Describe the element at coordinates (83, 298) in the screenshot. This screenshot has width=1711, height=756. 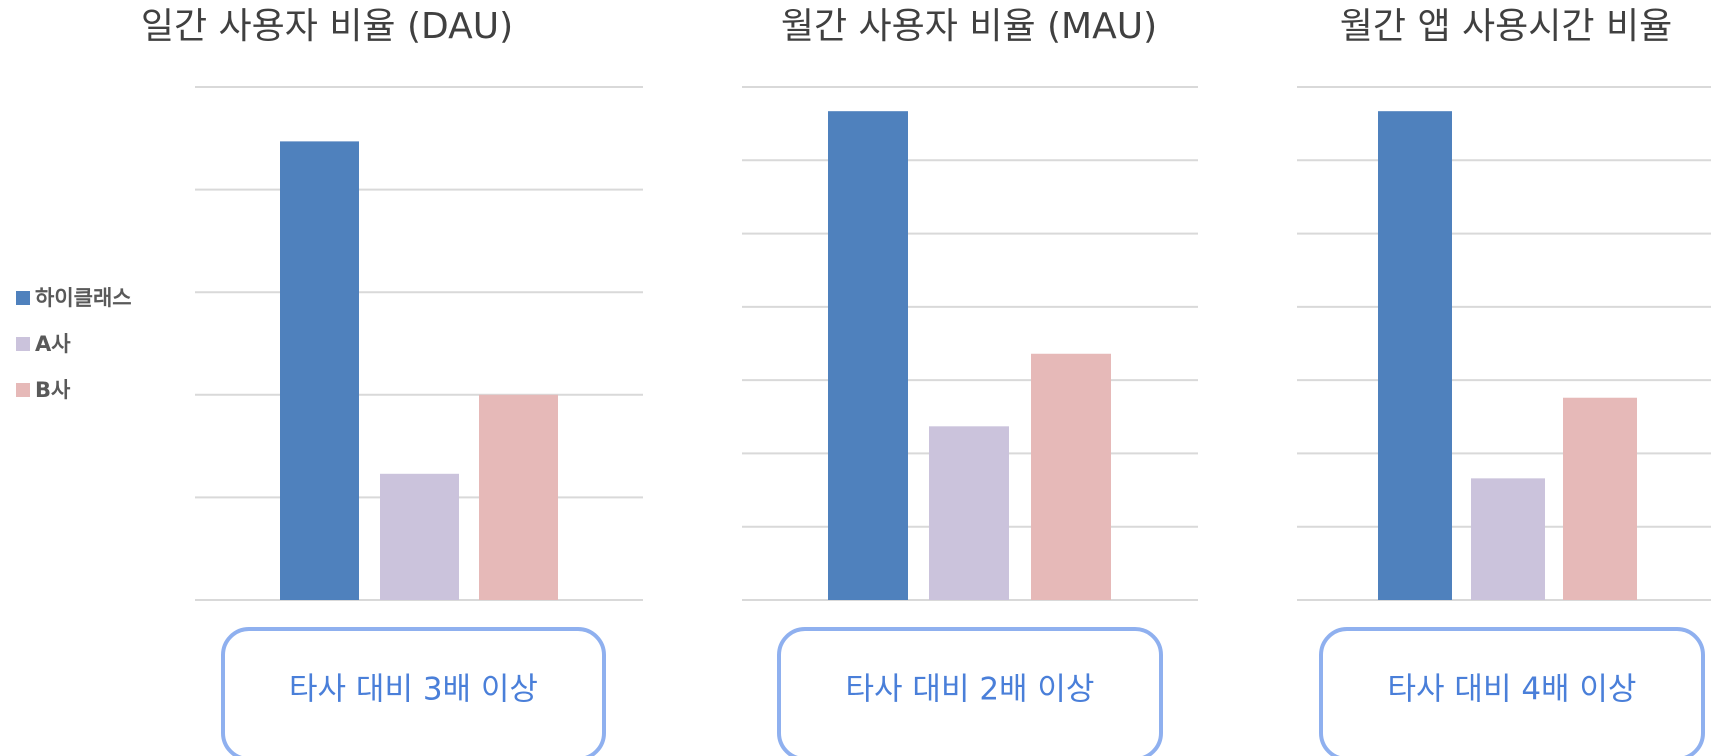
I see `legend-label: 하이클래스` at that location.